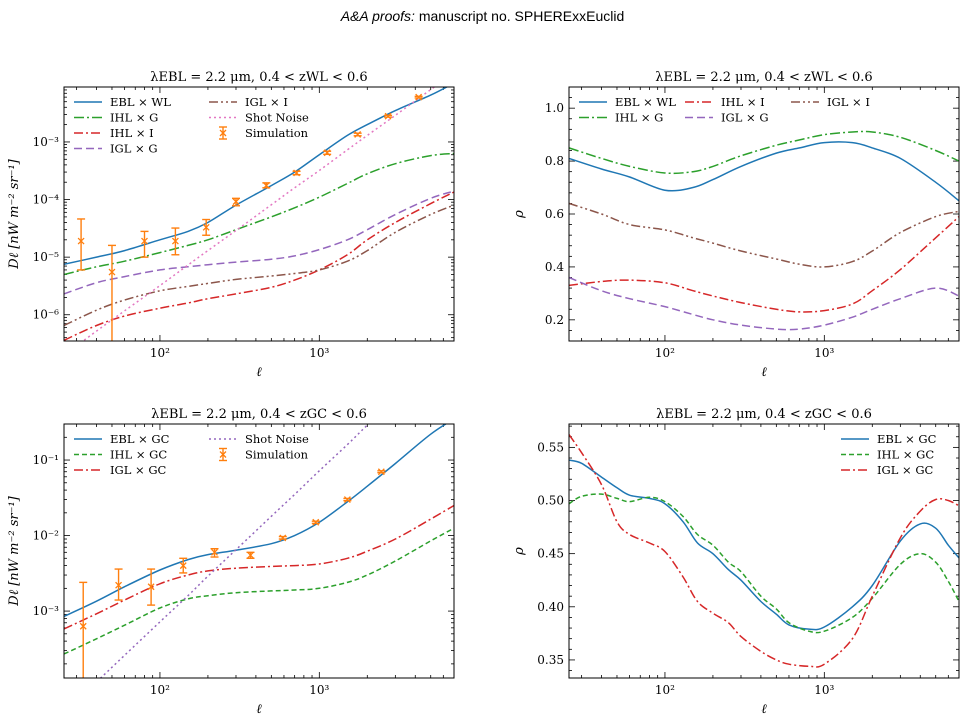 This screenshot has height=719, width=965. What do you see at coordinates (521, 16) in the screenshot?
I see `manuscript-label: manuscript no. SPHERExxEuclid` at bounding box center [521, 16].